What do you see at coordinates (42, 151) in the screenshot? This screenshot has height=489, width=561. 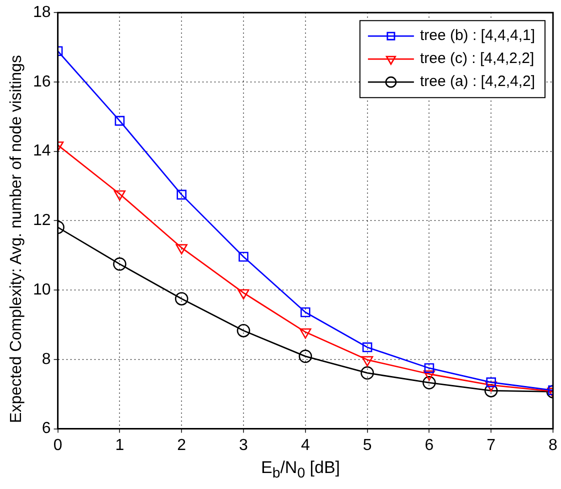 I see `y-tick-label: 14` at bounding box center [42, 151].